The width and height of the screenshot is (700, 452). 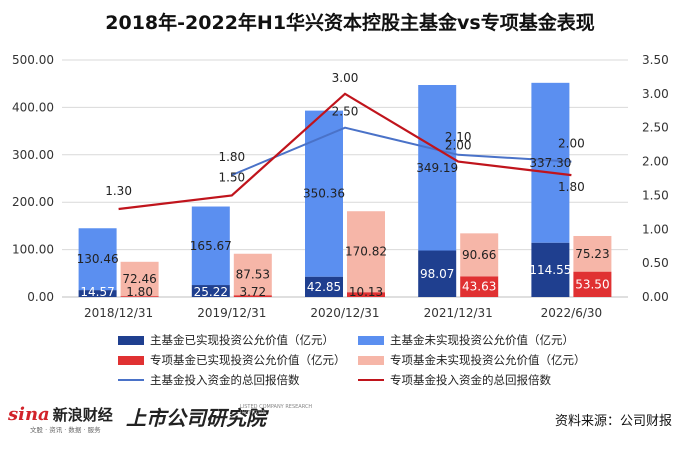 I want to click on line-main-multiple, so click(x=401, y=151).